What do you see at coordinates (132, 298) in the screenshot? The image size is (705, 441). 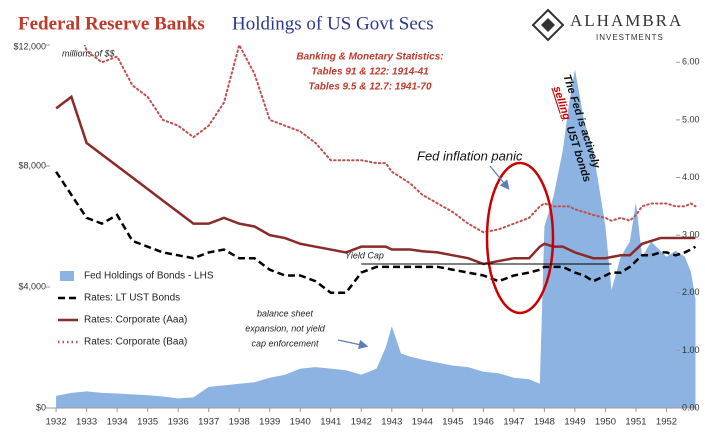 I see `legend-label: Rates: LT UST Bonds` at bounding box center [132, 298].